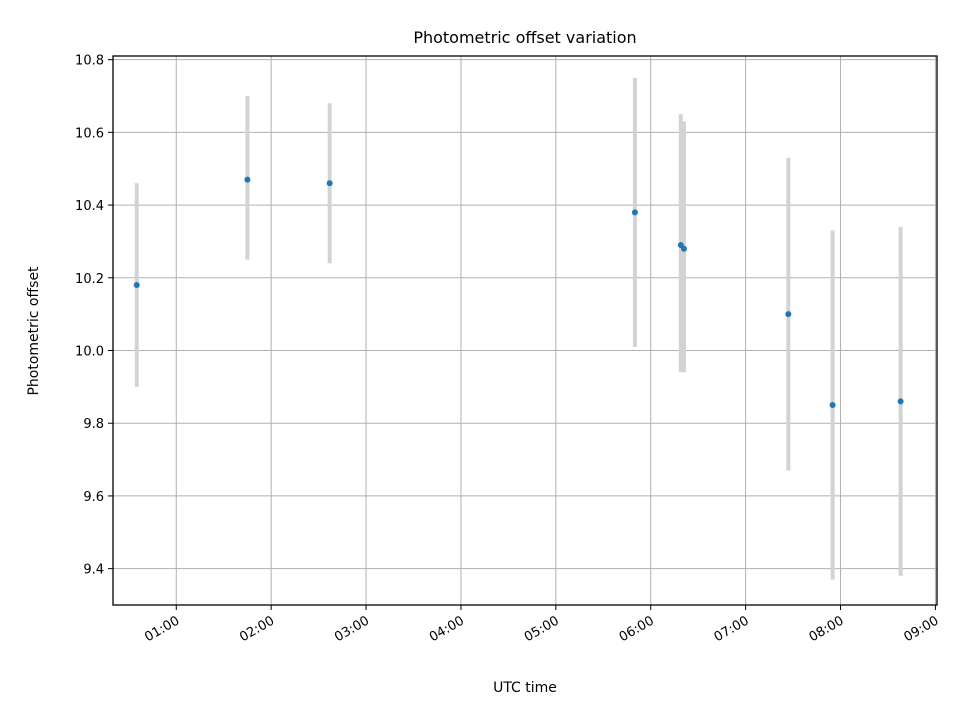  Describe the element at coordinates (921, 629) in the screenshot. I see `x-tick-label: 09:00` at that location.